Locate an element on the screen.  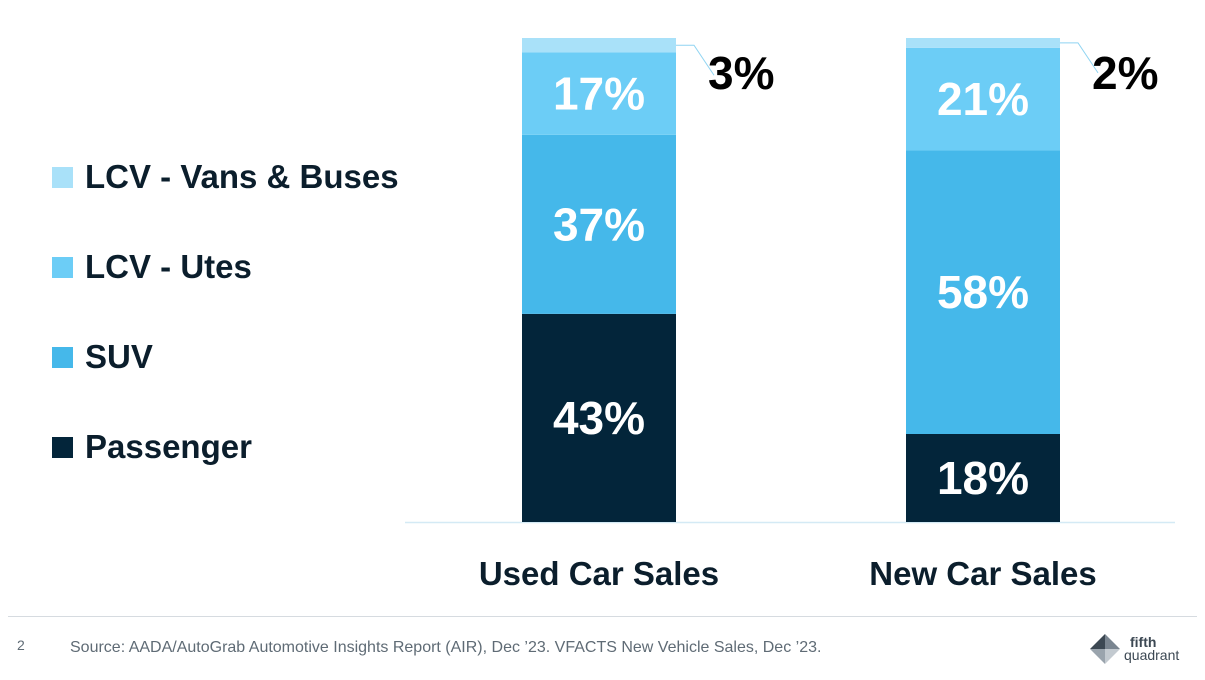
legend-item-passenger: Passenger is located at coordinates (152, 447).